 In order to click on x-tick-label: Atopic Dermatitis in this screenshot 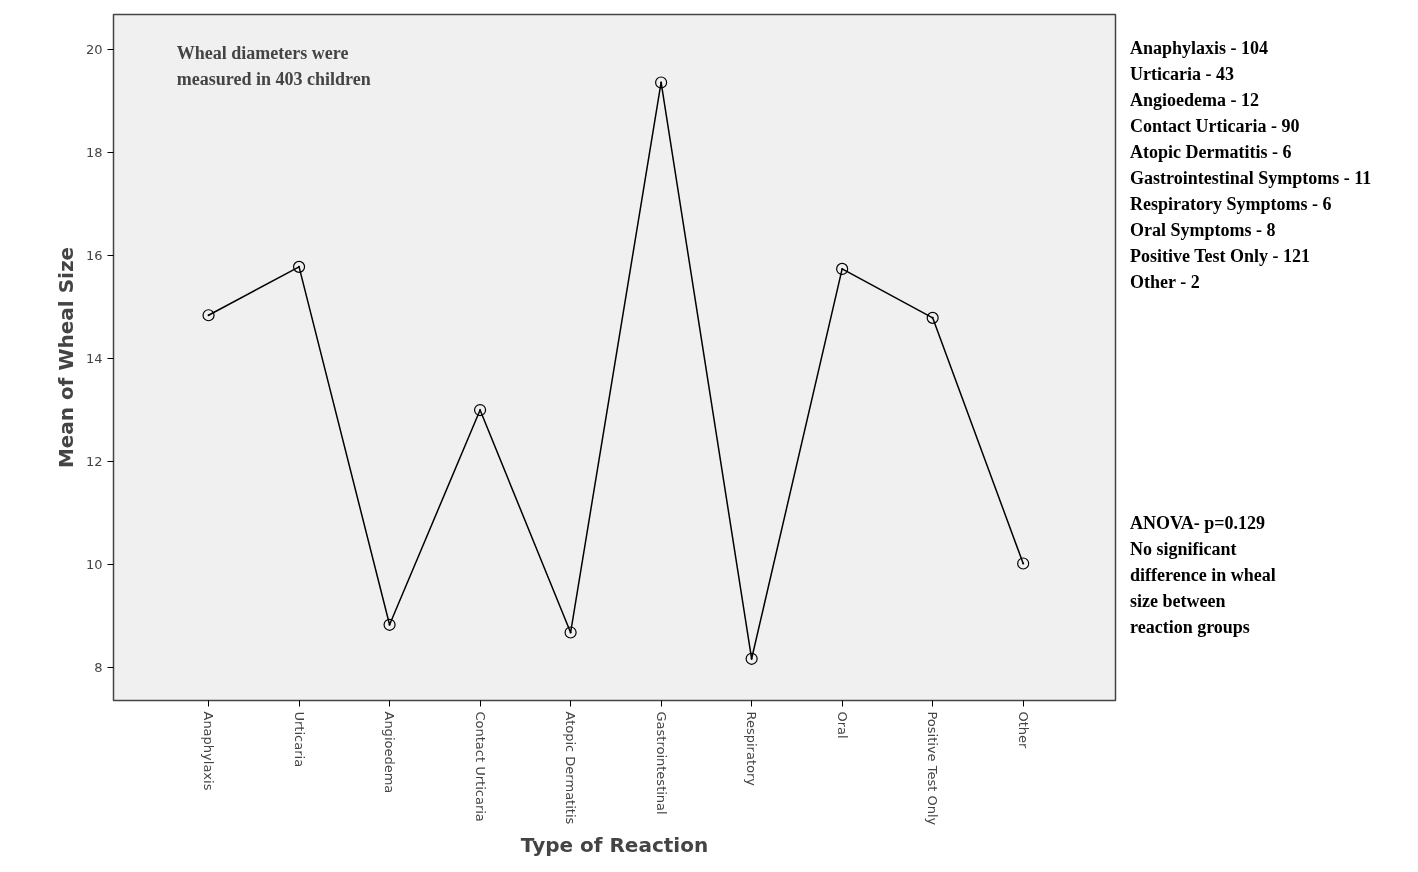, I will do `click(571, 768)`.